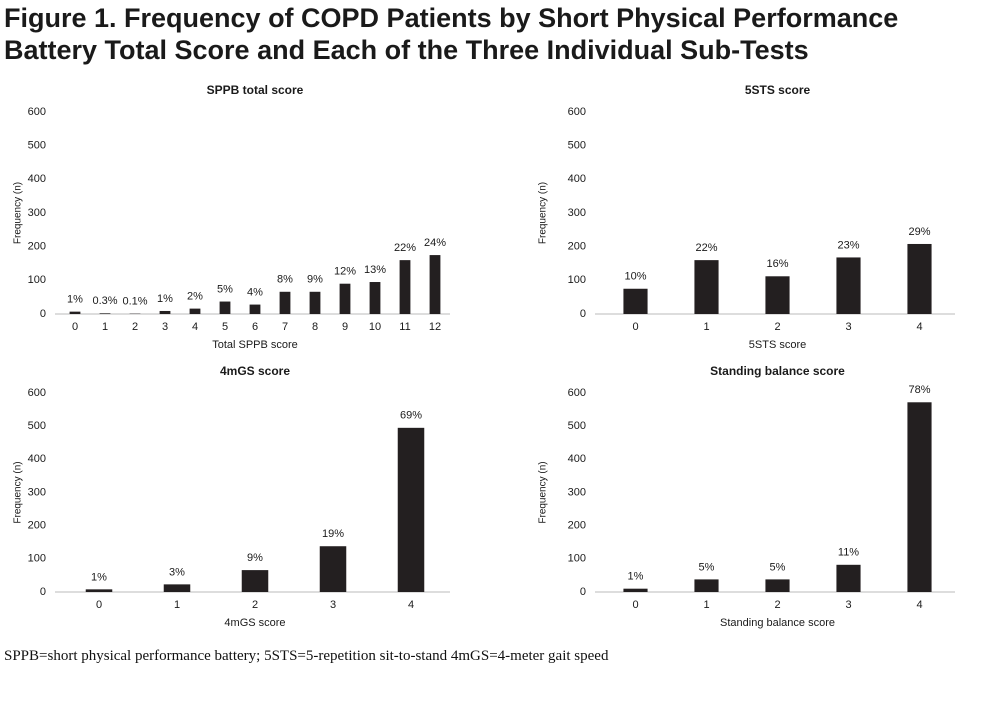 This screenshot has height=706, width=1000. Describe the element at coordinates (255, 345) in the screenshot. I see `x-axis-label: Total SPPB score` at that location.